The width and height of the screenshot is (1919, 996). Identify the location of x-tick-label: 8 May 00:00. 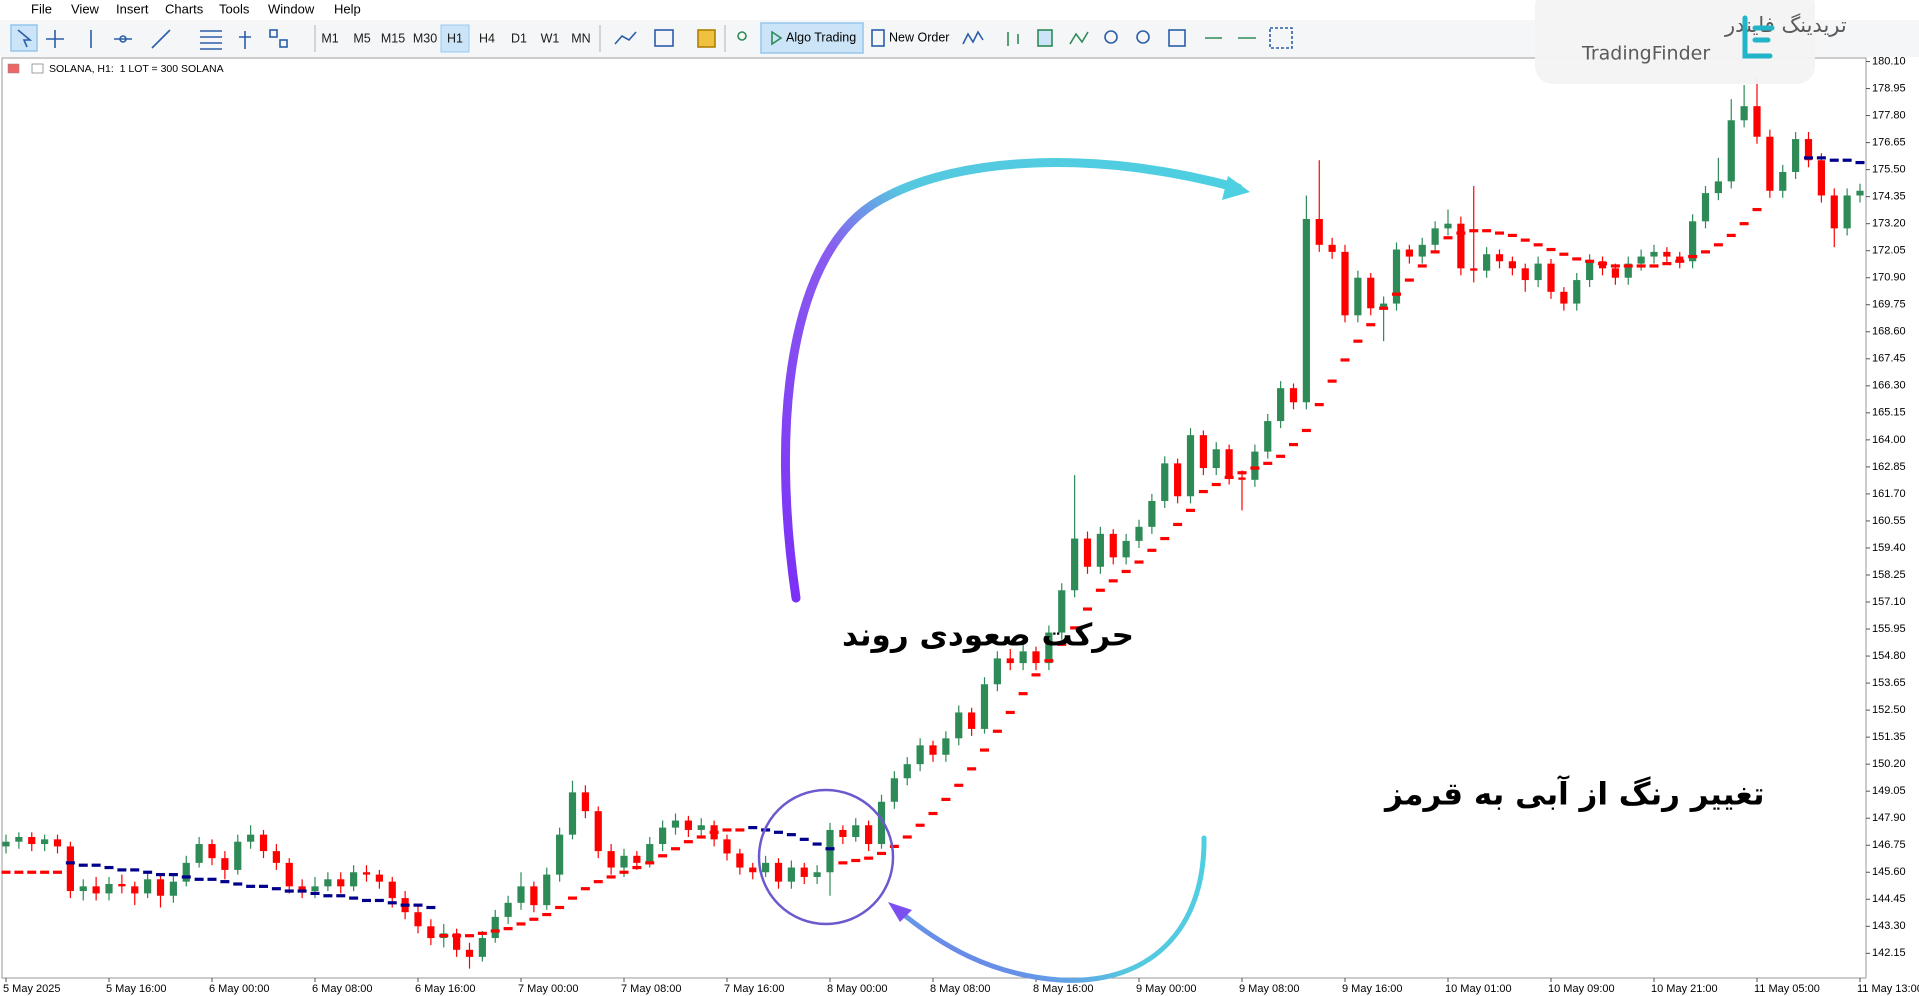
(857, 989).